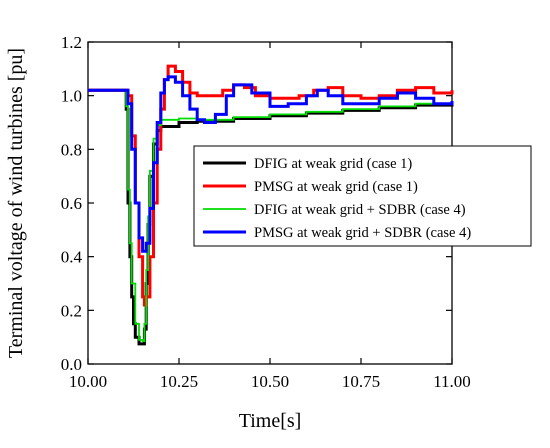 The height and width of the screenshot is (448, 550). What do you see at coordinates (71, 203) in the screenshot?
I see `y-tick-label: 0.6` at bounding box center [71, 203].